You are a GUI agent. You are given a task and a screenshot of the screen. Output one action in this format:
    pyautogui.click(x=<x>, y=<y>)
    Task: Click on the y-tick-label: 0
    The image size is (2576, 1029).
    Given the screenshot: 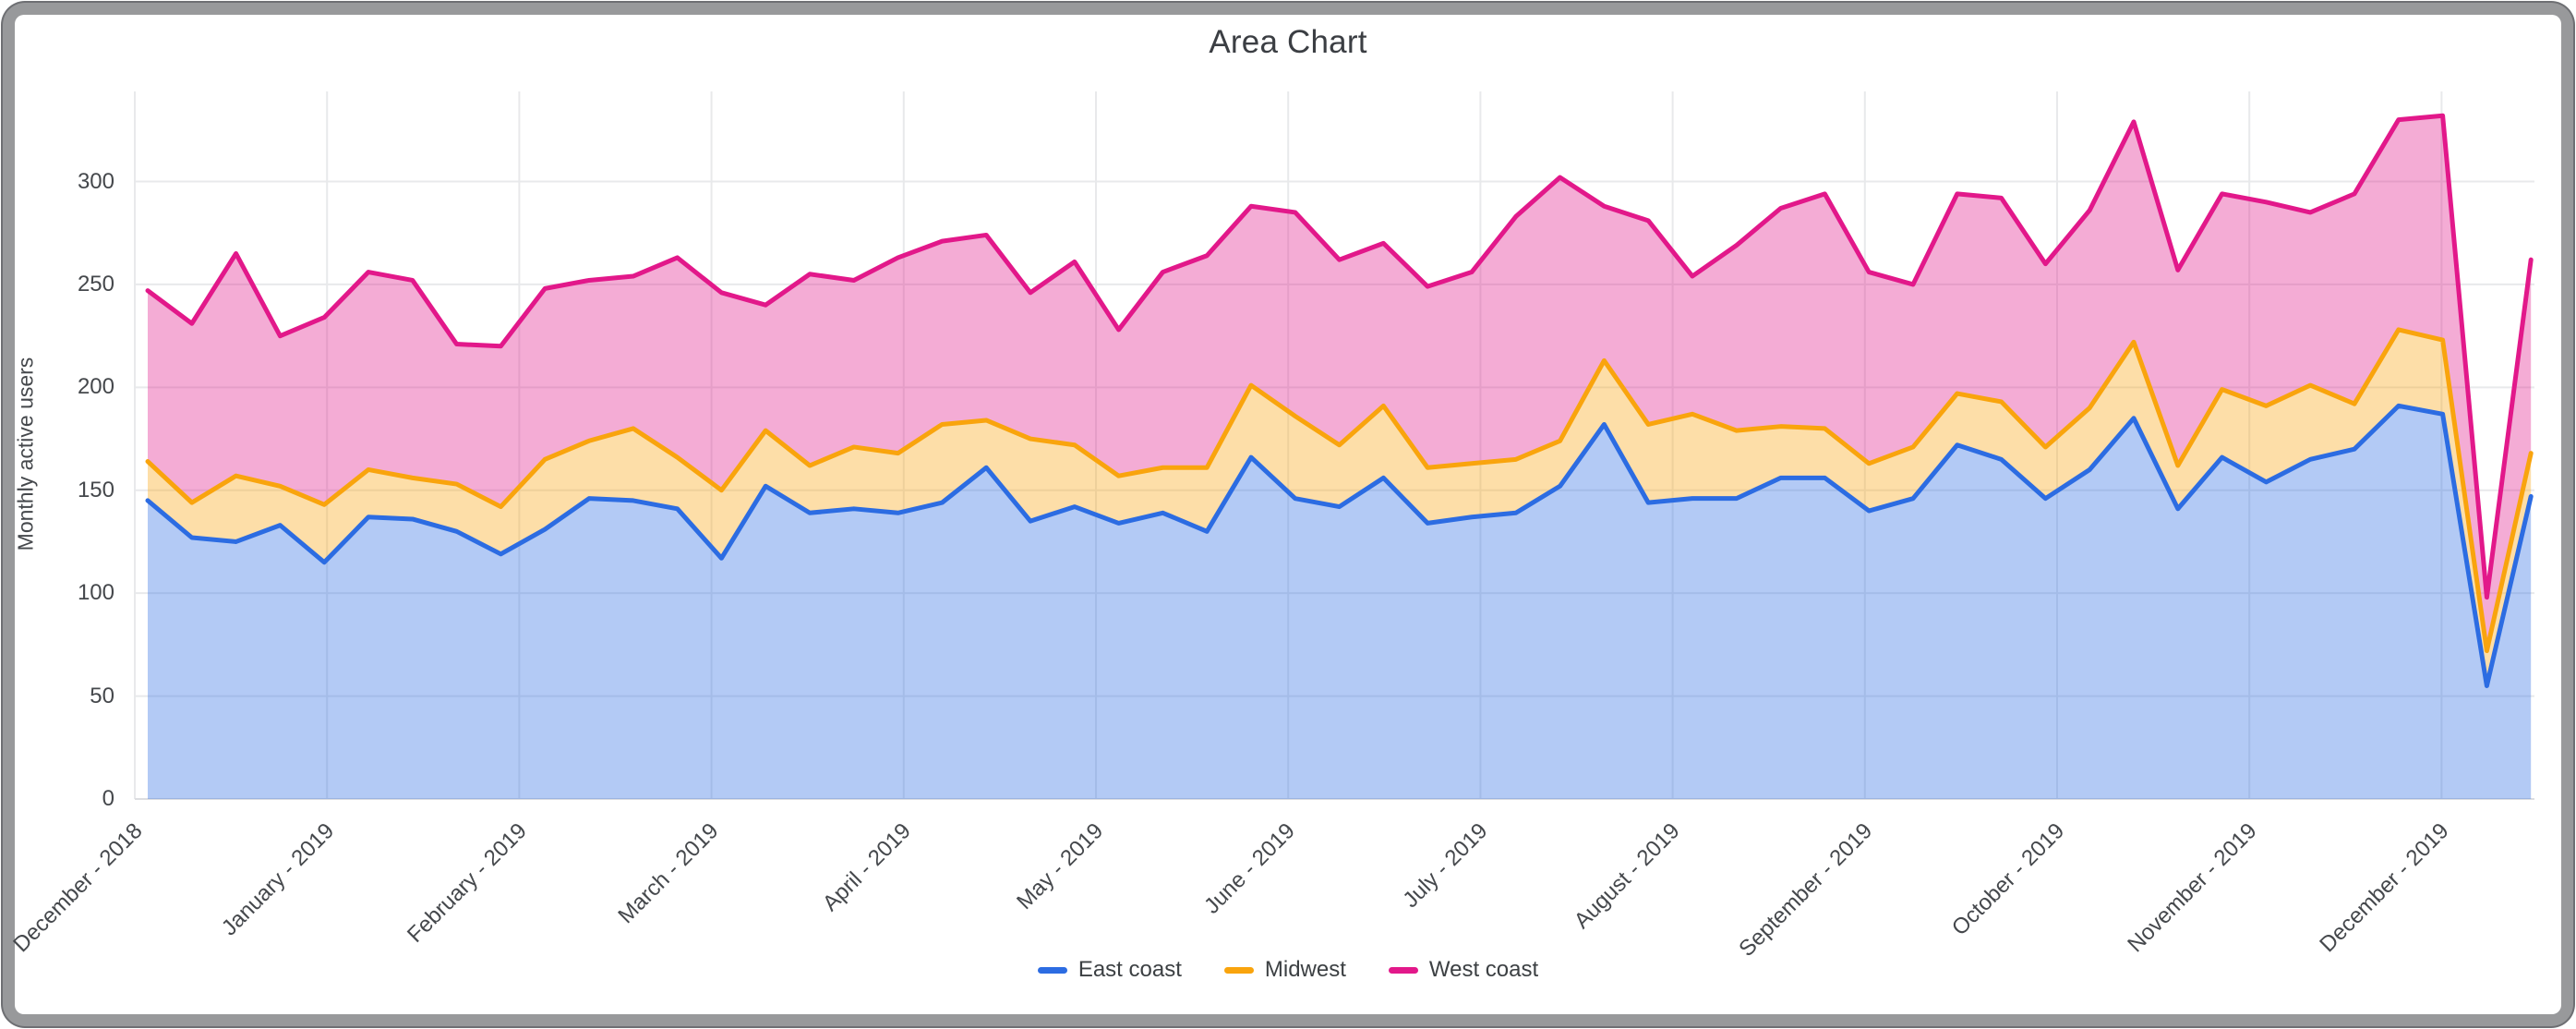 What is the action you would take?
    pyautogui.click(x=108, y=798)
    